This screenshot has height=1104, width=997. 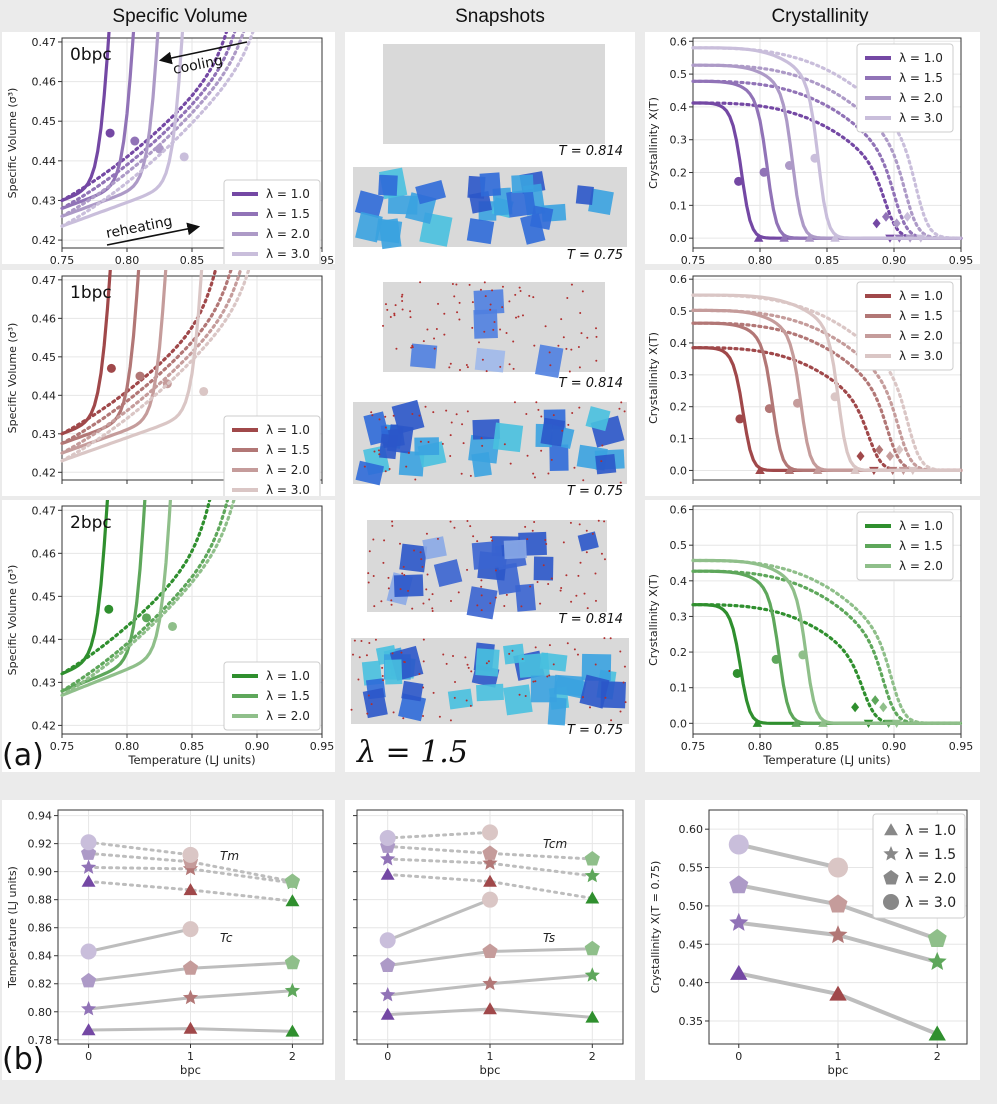 I want to click on legend-label: λ = 3.0, so click(x=288, y=254).